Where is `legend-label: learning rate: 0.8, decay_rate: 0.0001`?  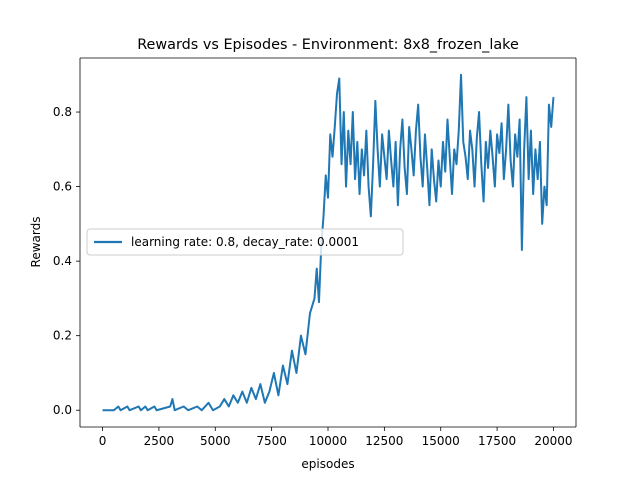
legend-label: learning rate: 0.8, decay_rate: 0.0001 is located at coordinates (245, 242).